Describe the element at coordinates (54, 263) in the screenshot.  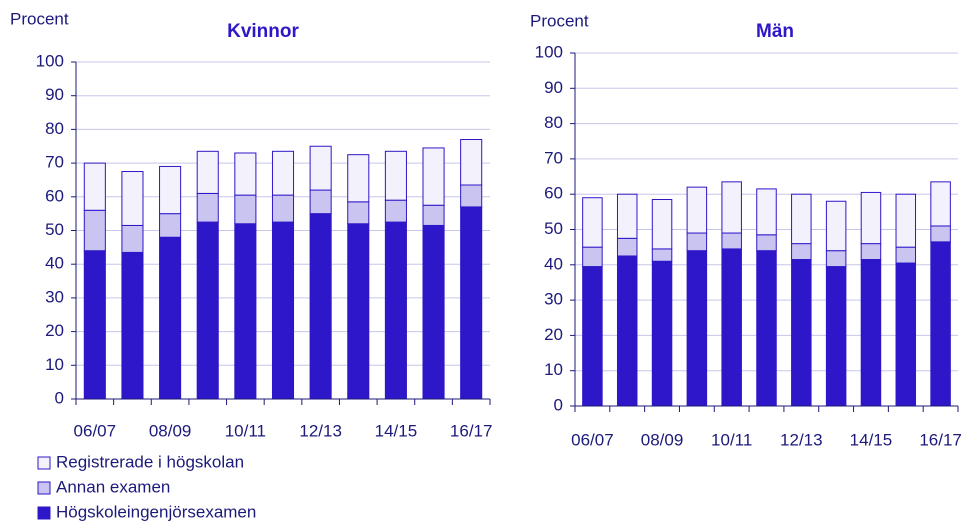
I see `y-tick-label: 40` at that location.